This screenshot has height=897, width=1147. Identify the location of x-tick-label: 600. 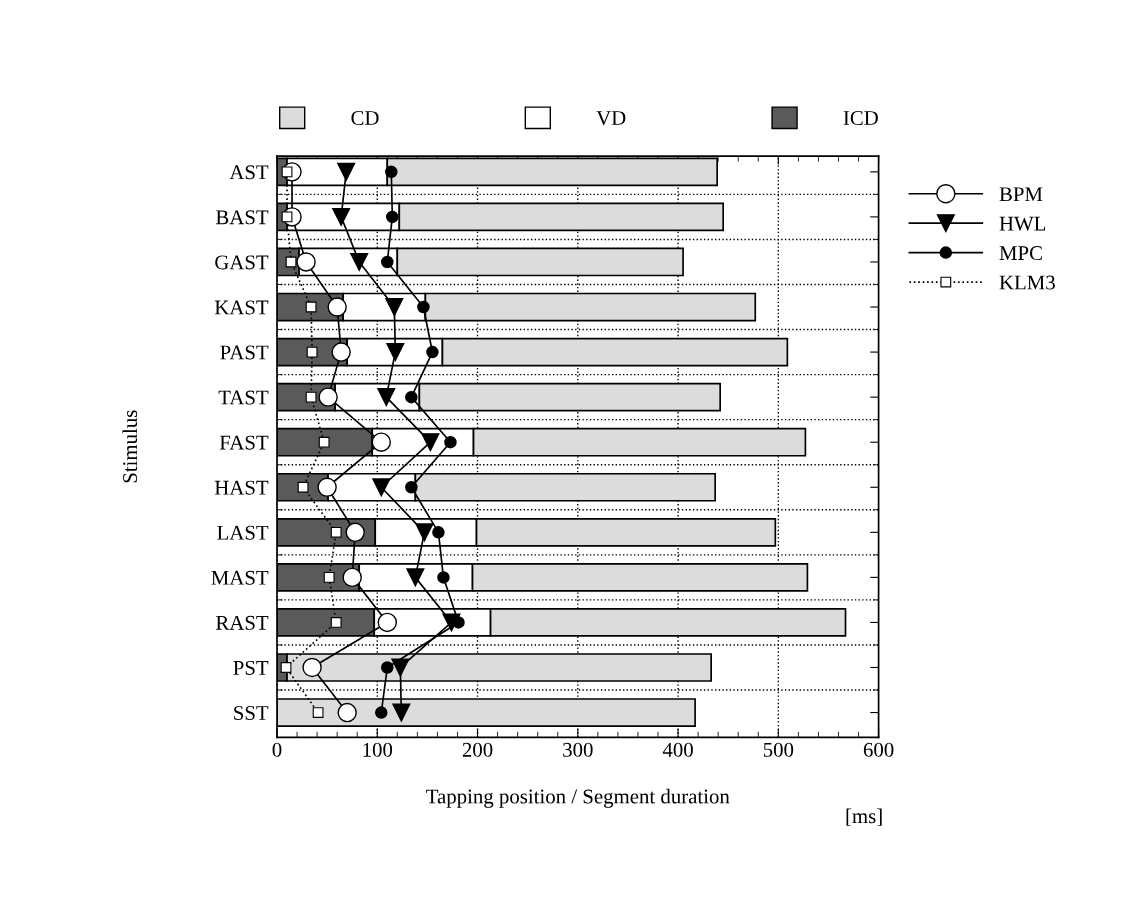
(878, 749).